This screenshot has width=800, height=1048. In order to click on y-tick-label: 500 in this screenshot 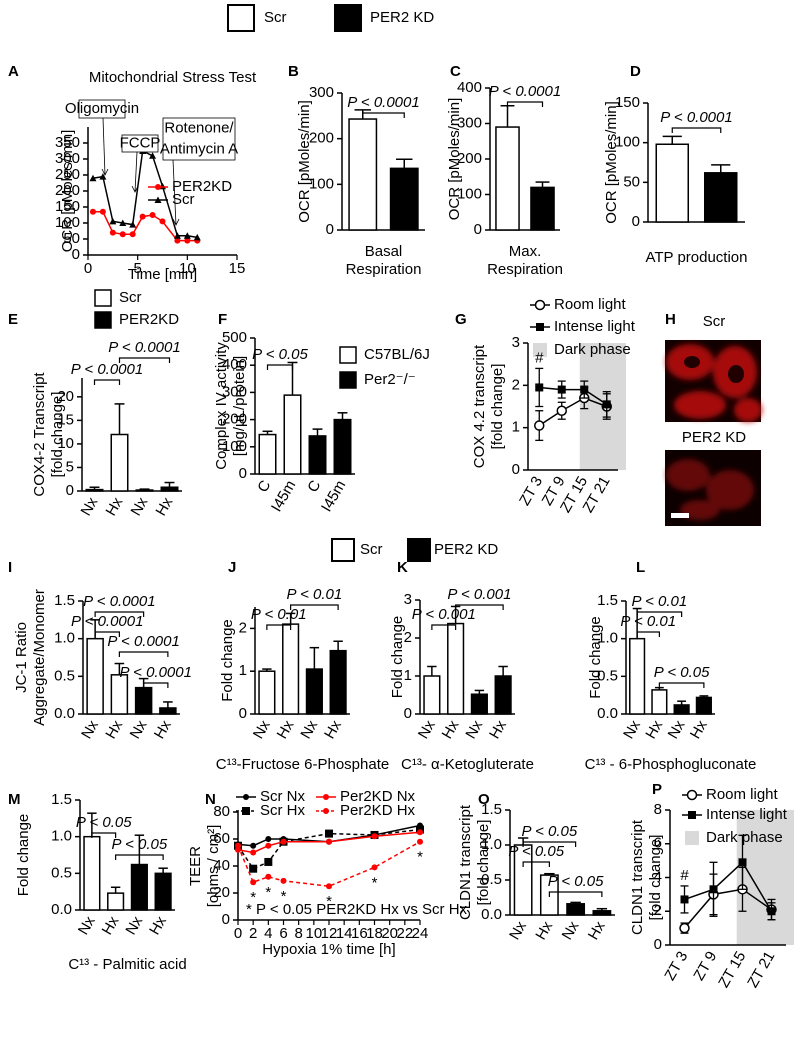, I will do `click(234, 337)`.